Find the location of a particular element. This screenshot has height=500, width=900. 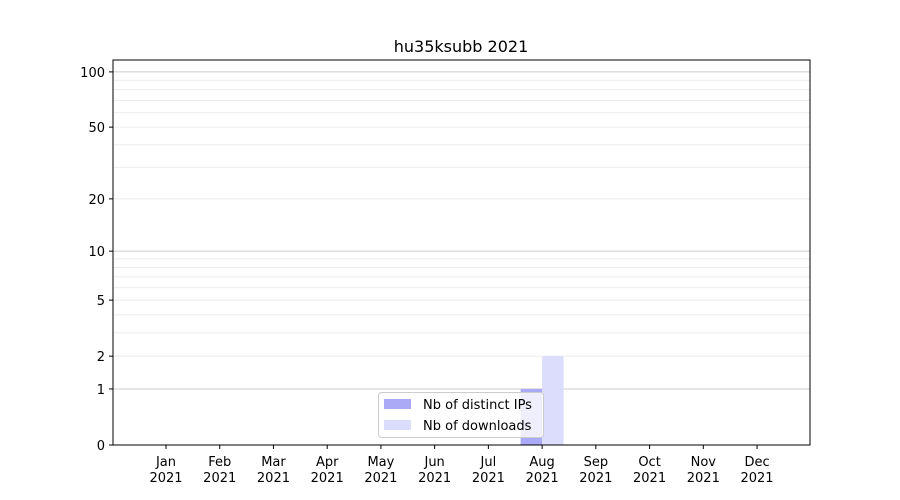

x-tick-label: Jan is located at coordinates (165, 462).